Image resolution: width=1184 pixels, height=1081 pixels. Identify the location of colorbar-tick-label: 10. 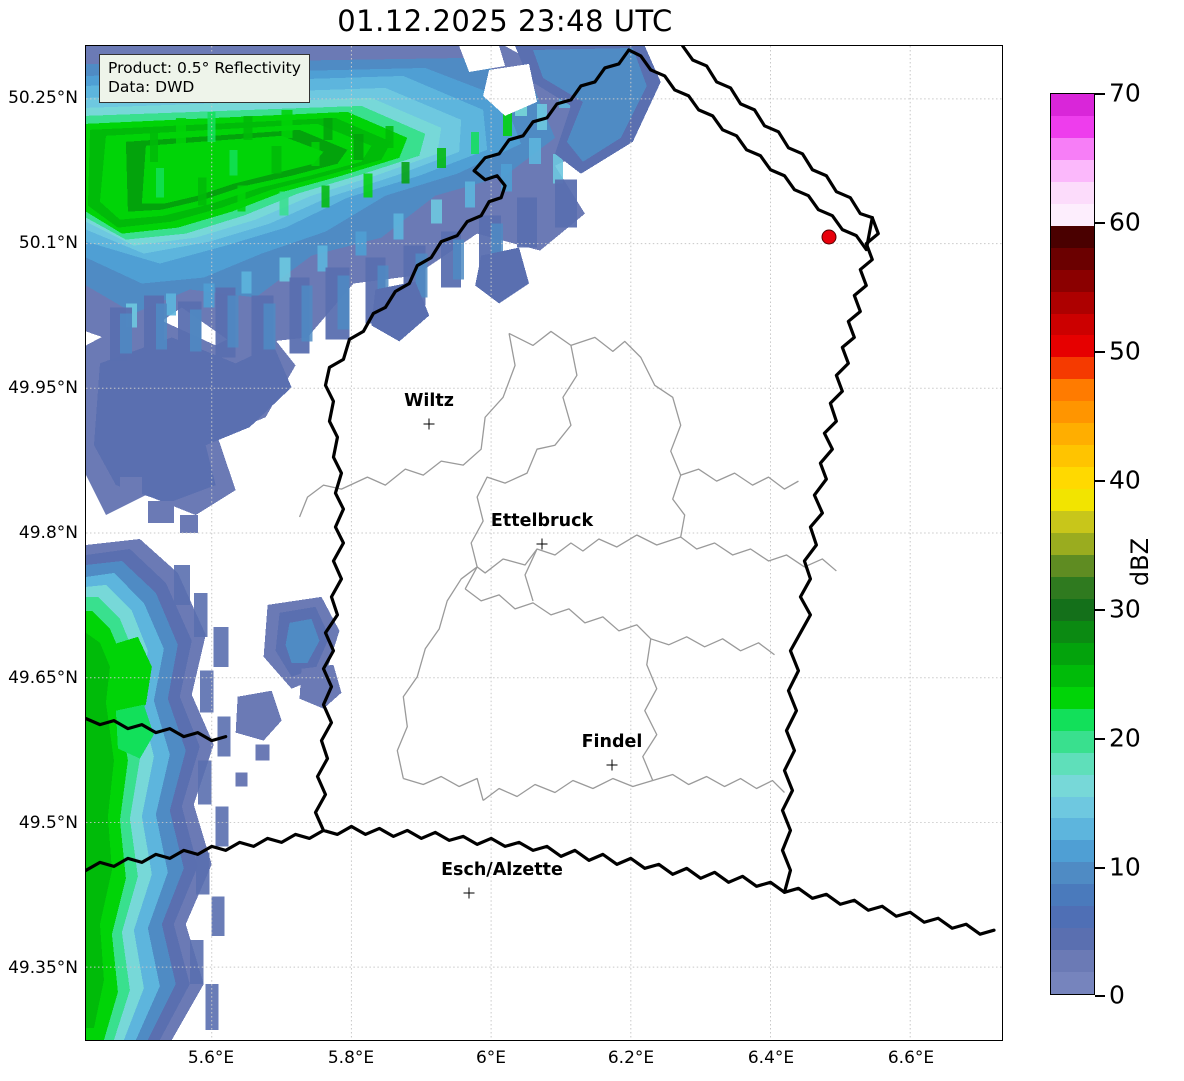
(1125, 867).